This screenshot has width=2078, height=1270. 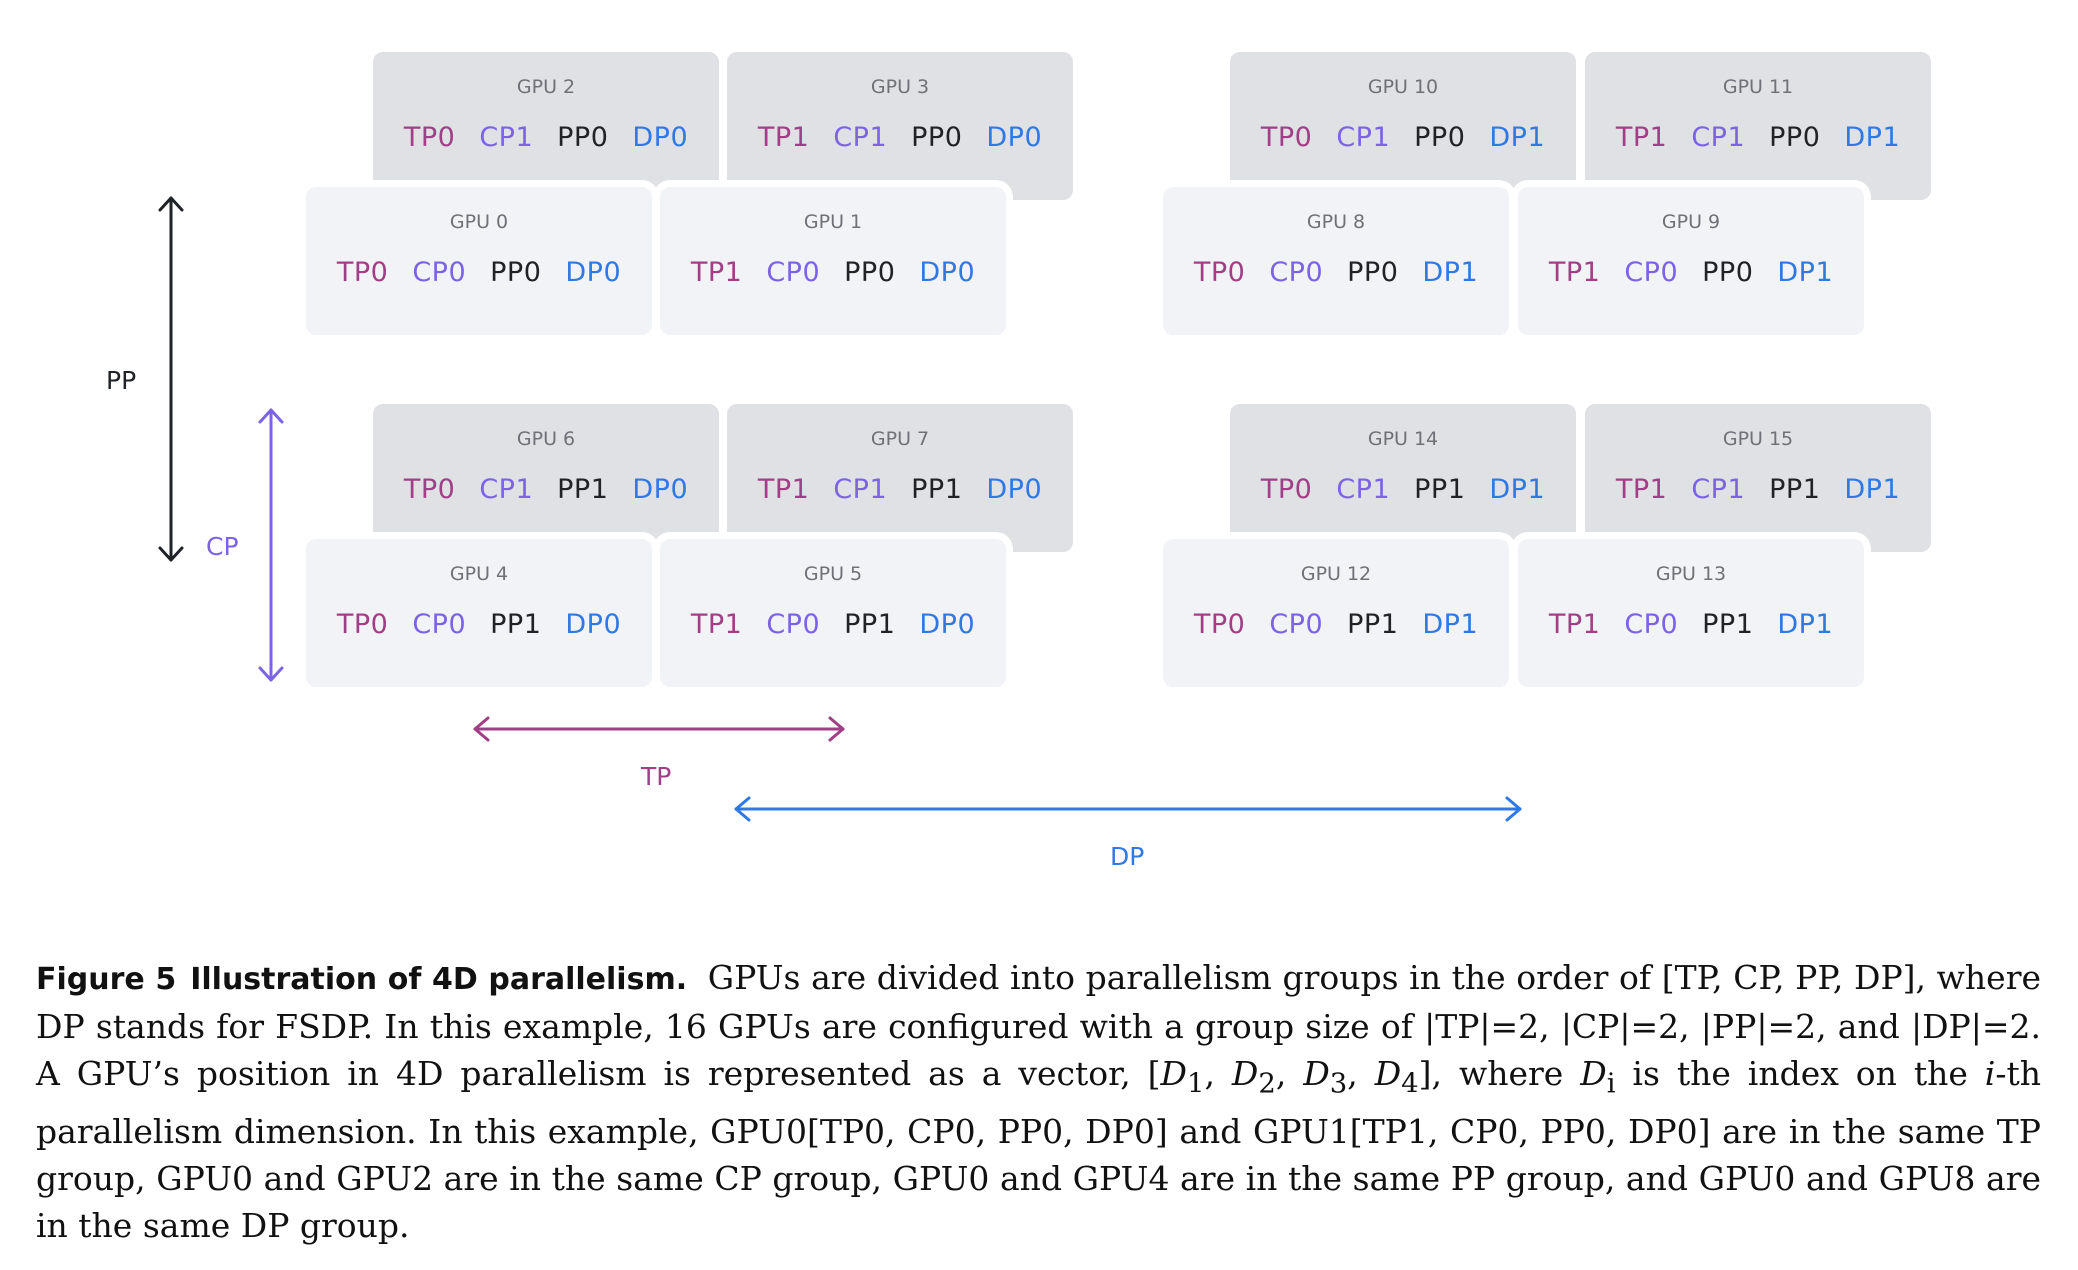 What do you see at coordinates (1758, 439) in the screenshot?
I see `gpu-name: GPU 15` at bounding box center [1758, 439].